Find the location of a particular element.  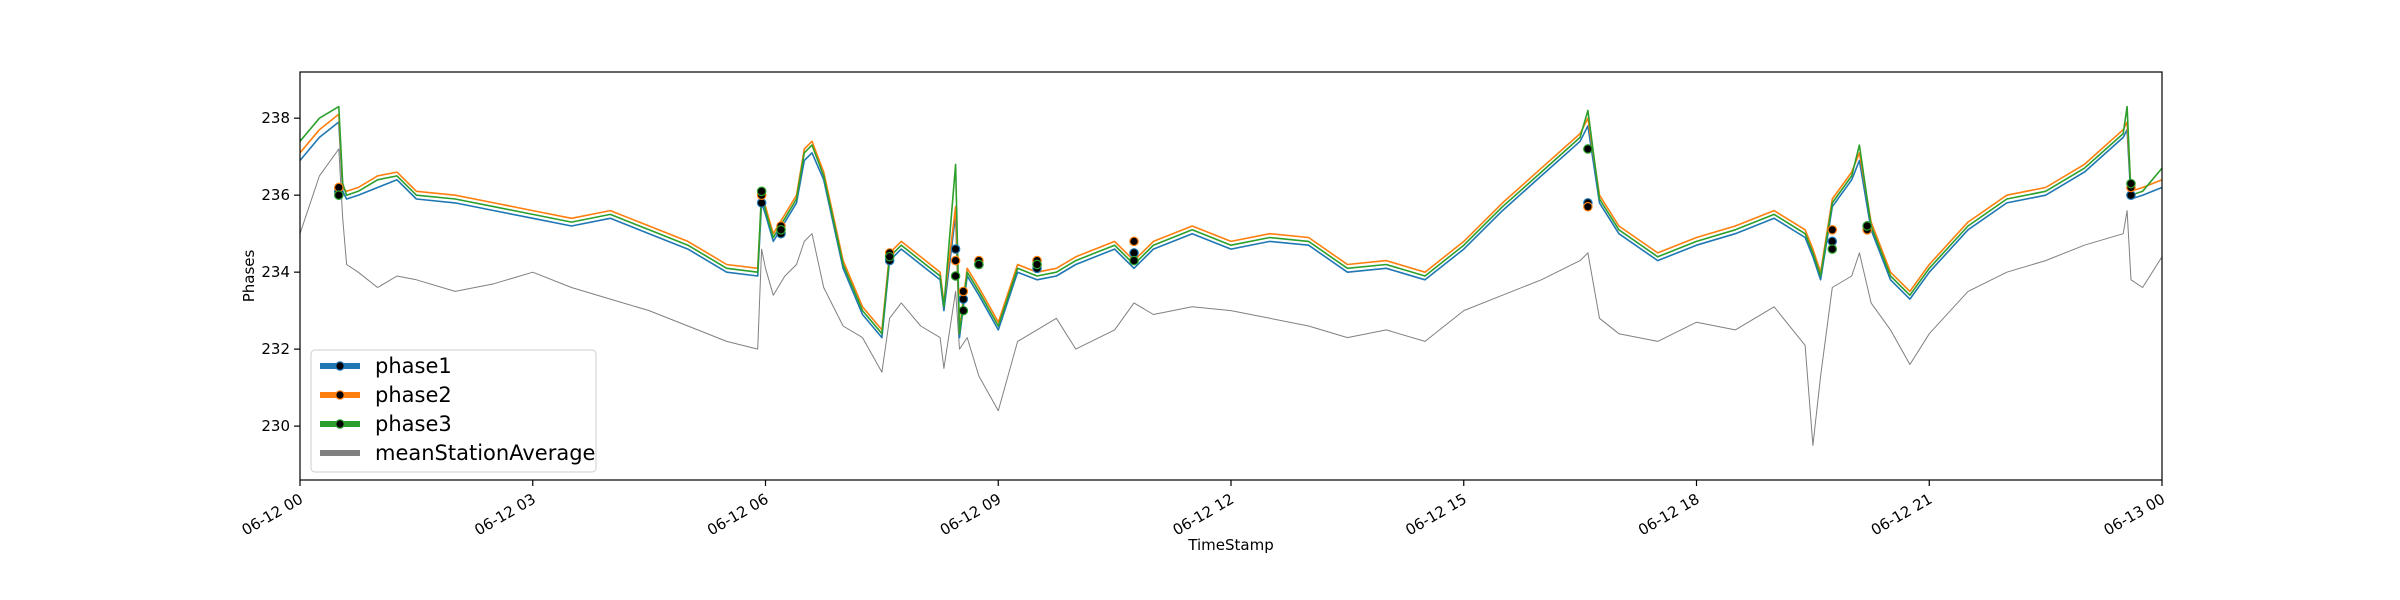

legend-label-meanStationAverage: meanStationAverage is located at coordinates (485, 453).